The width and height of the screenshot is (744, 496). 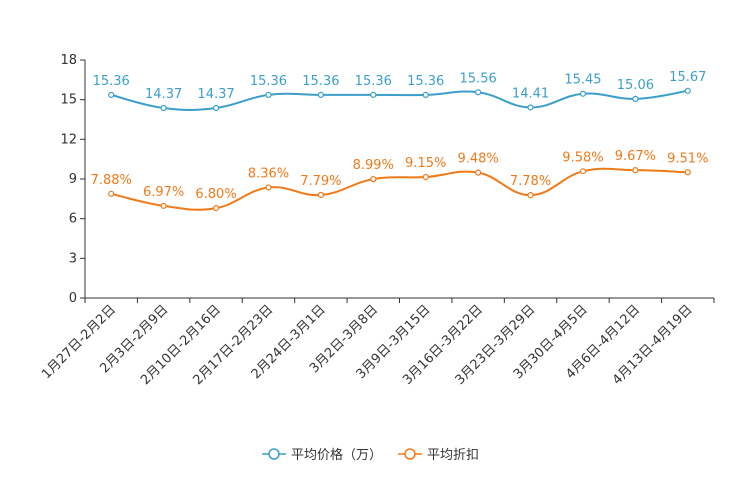 What do you see at coordinates (163, 192) in the screenshot?
I see `data-label: 6.97%` at bounding box center [163, 192].